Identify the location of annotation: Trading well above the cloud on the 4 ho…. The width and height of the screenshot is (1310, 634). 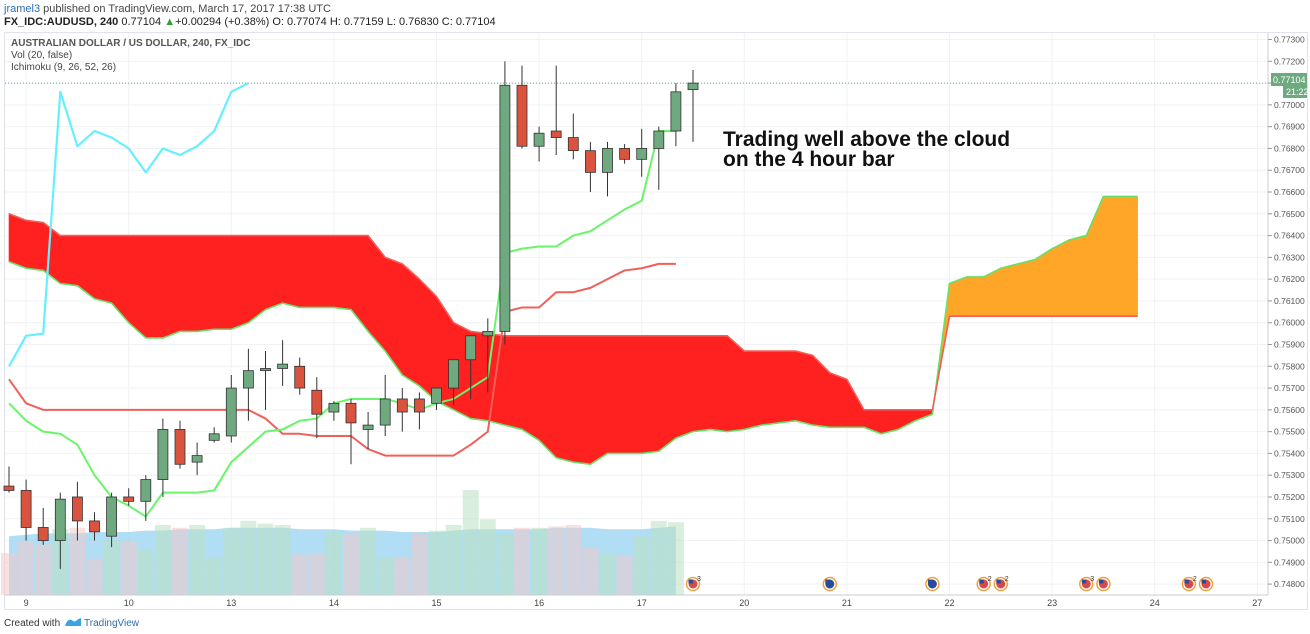
(866, 149).